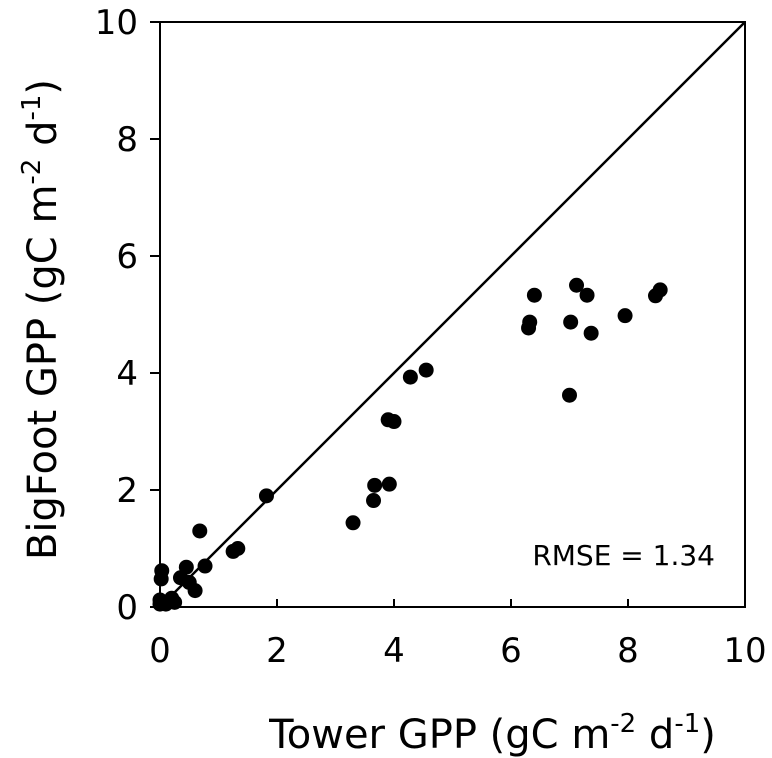 This screenshot has width=772, height=758. Describe the element at coordinates (116, 23) in the screenshot. I see `y-tick-label: 10` at that location.